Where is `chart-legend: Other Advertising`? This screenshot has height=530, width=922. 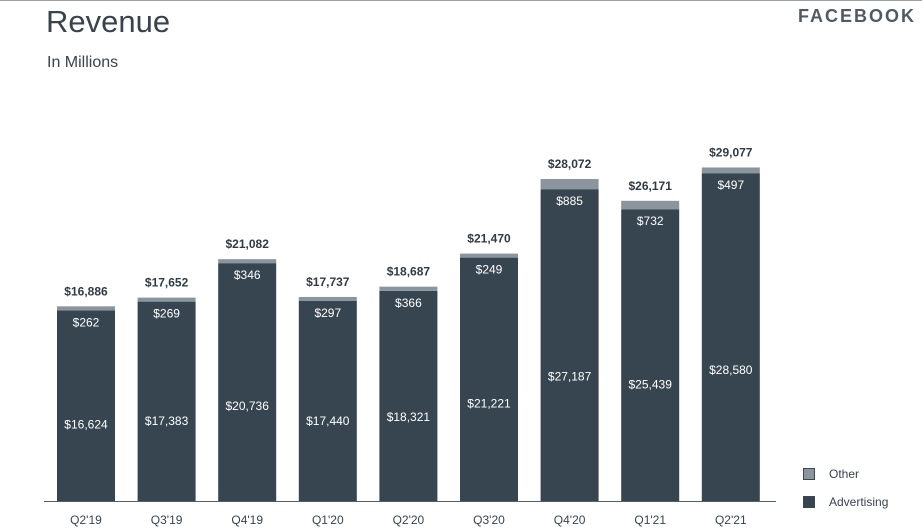 chart-legend: Other Advertising is located at coordinates (845, 488).